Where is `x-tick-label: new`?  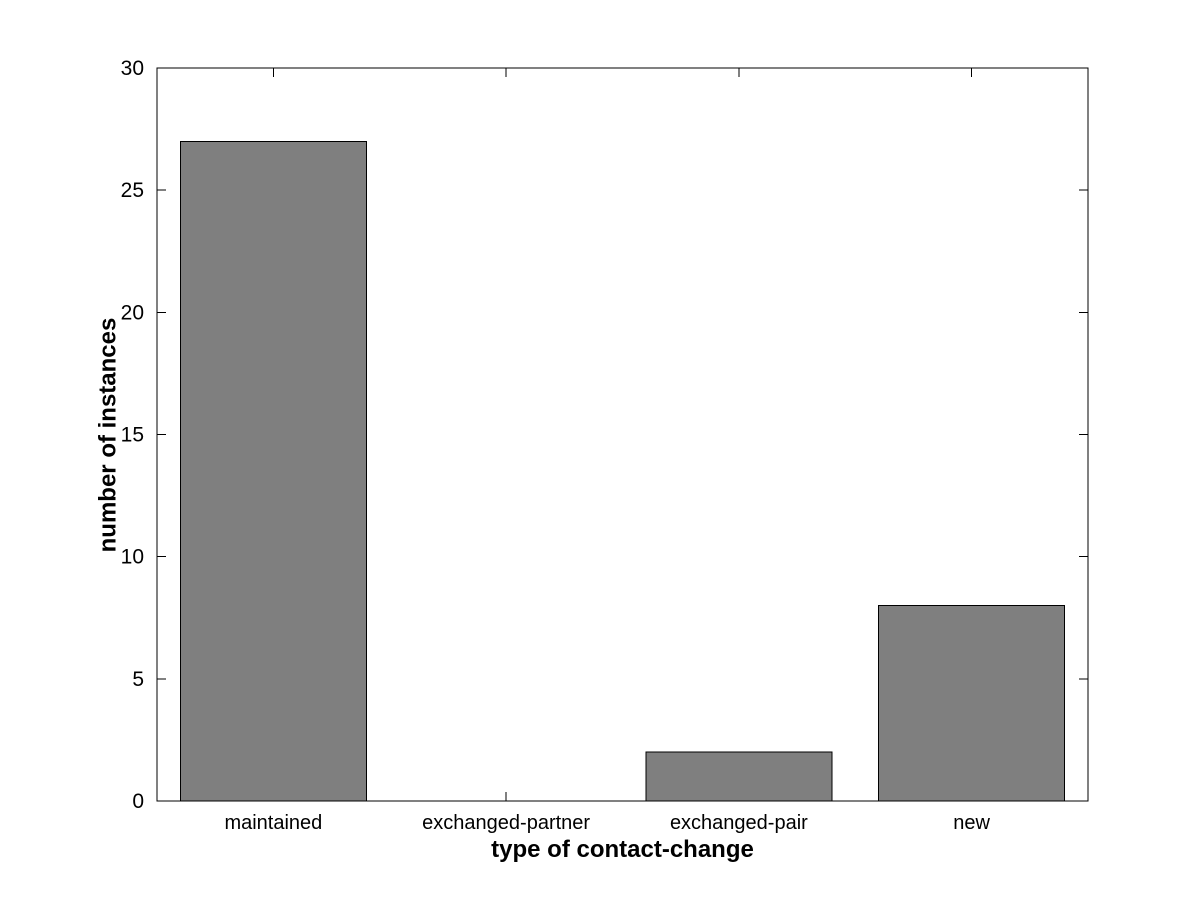
x-tick-label: new is located at coordinates (971, 823).